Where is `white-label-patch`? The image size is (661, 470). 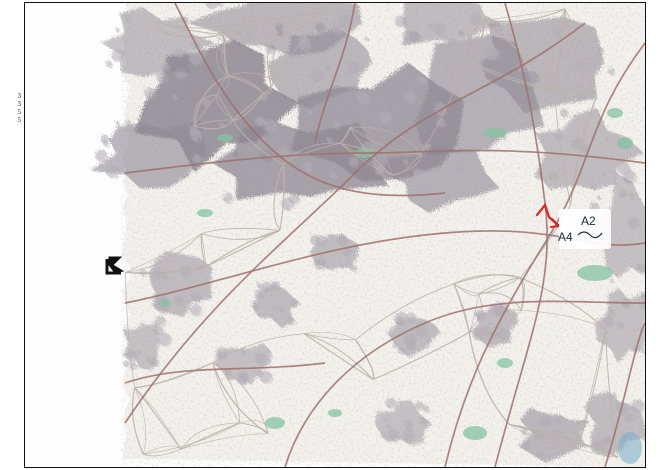
white-label-patch is located at coordinates (585, 229).